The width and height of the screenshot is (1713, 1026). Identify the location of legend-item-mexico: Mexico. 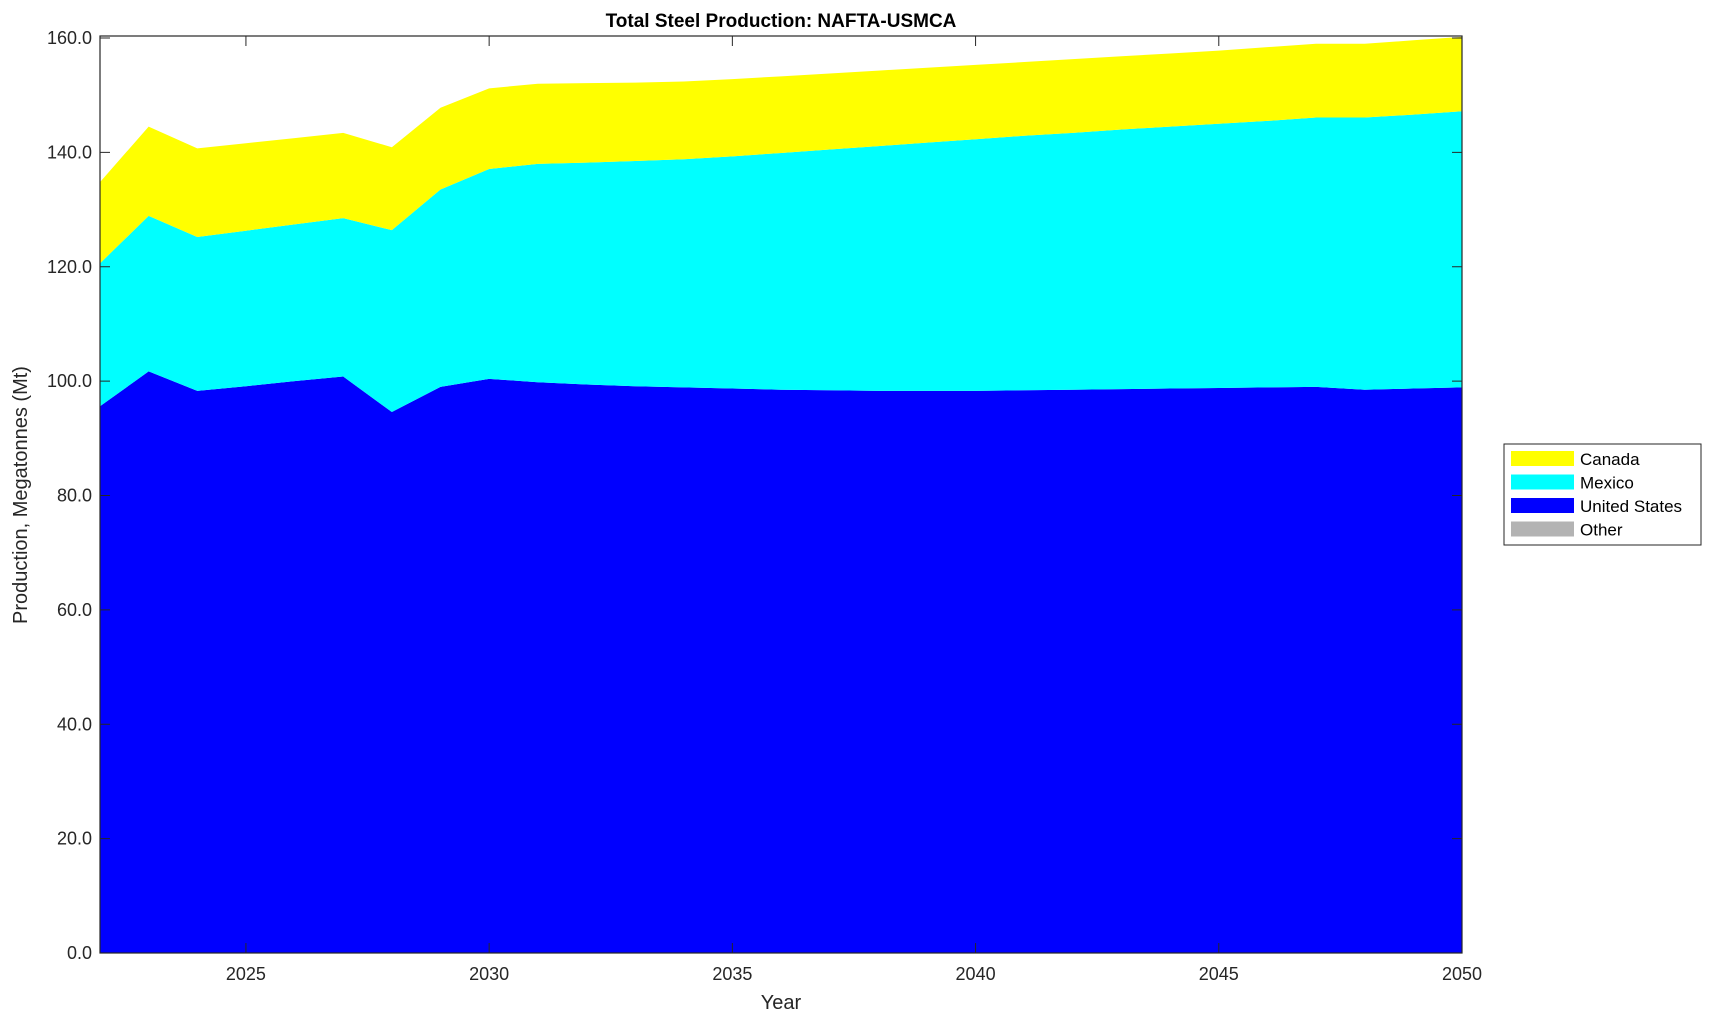
(1572, 483).